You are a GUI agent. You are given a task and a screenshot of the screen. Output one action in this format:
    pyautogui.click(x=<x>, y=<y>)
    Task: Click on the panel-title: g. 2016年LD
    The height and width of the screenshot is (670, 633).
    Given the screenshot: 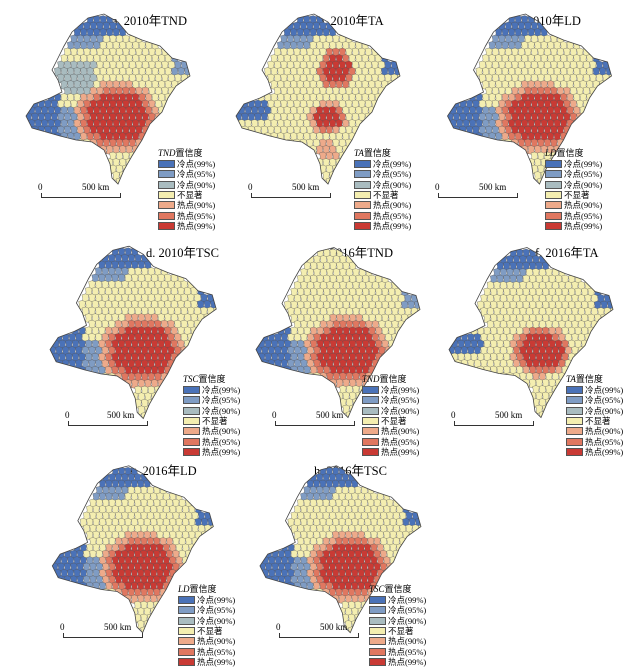 What is the action you would take?
    pyautogui.click(x=163, y=471)
    